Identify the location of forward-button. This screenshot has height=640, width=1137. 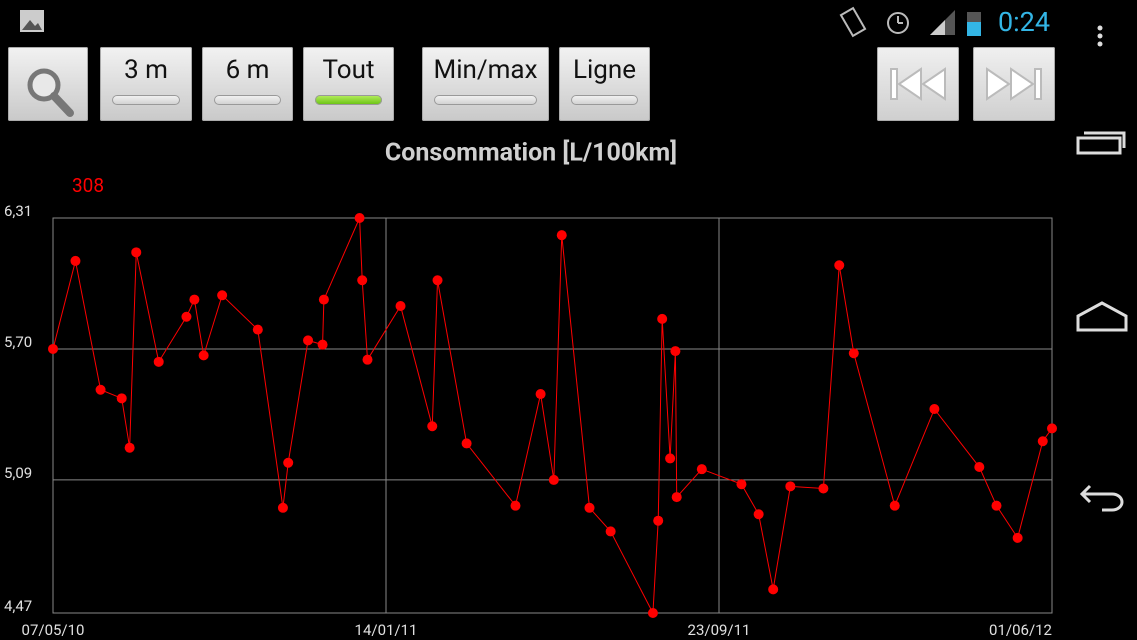
(1014, 84).